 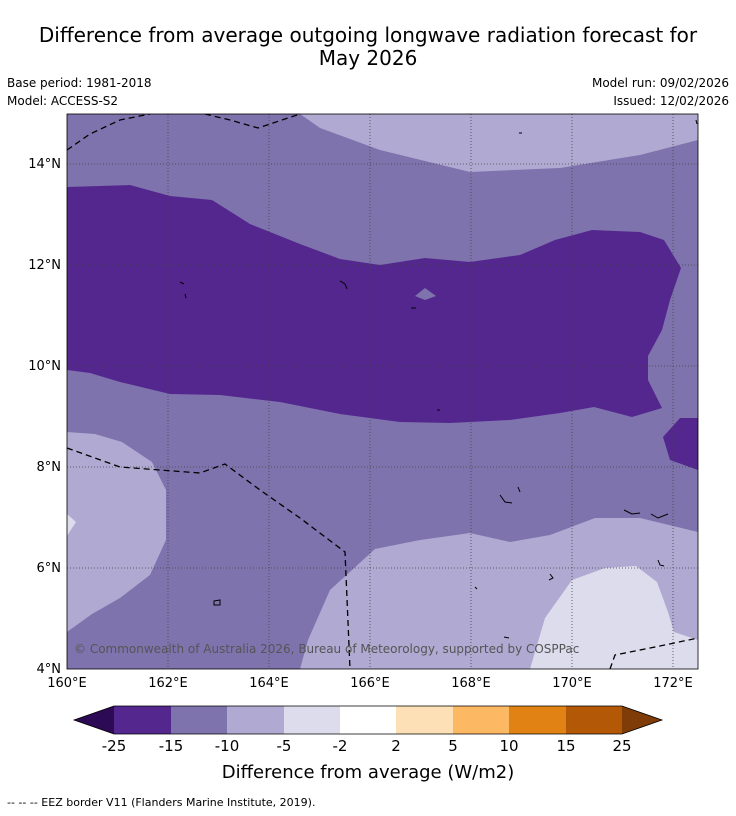 I want to click on model-name: Model: ACCESS-S2, so click(x=63, y=101).